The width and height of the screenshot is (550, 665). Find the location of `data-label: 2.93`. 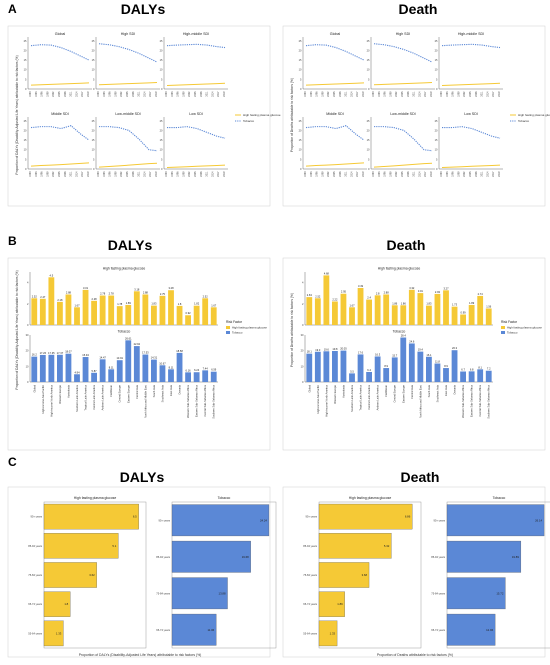

data-label: 2.93 is located at coordinates (438, 292).